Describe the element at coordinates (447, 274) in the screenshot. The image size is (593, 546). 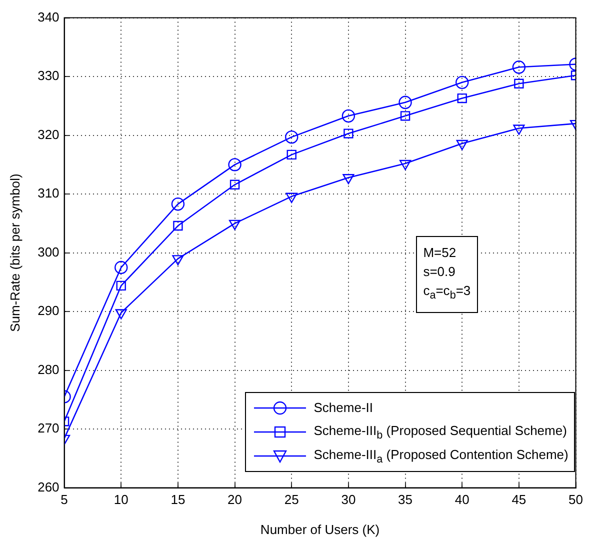
I see `annotation: M=52 s=0.9 c$_{a}$=c$_{b}$=3` at that location.